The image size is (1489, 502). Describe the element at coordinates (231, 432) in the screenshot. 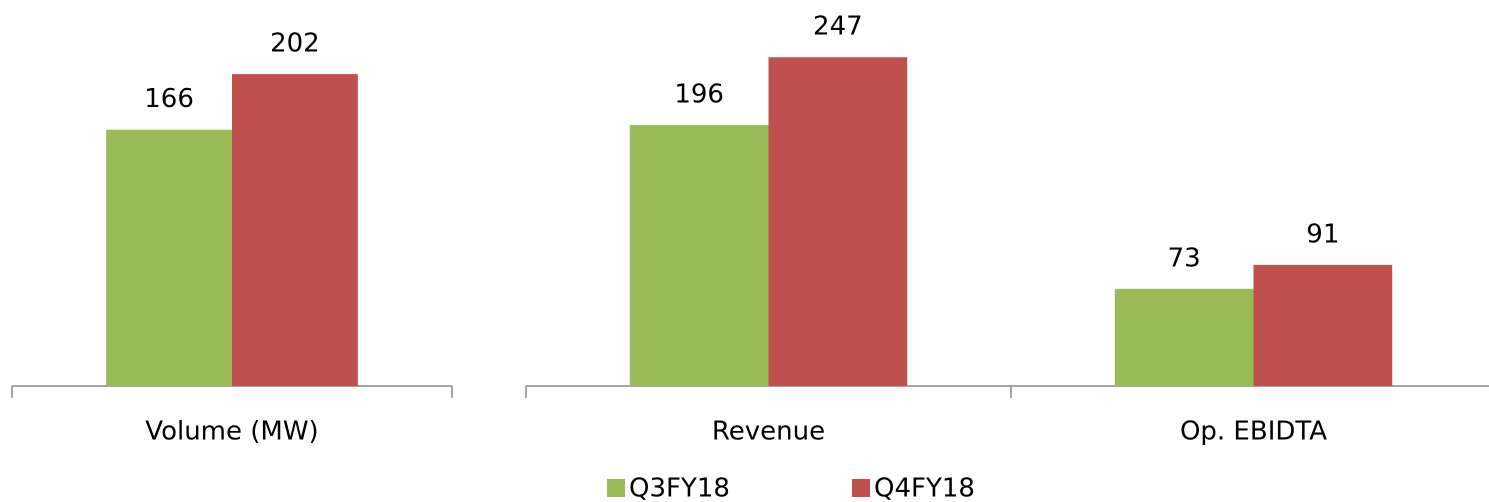

I see `x-tick-label: Volume (MW)` at that location.